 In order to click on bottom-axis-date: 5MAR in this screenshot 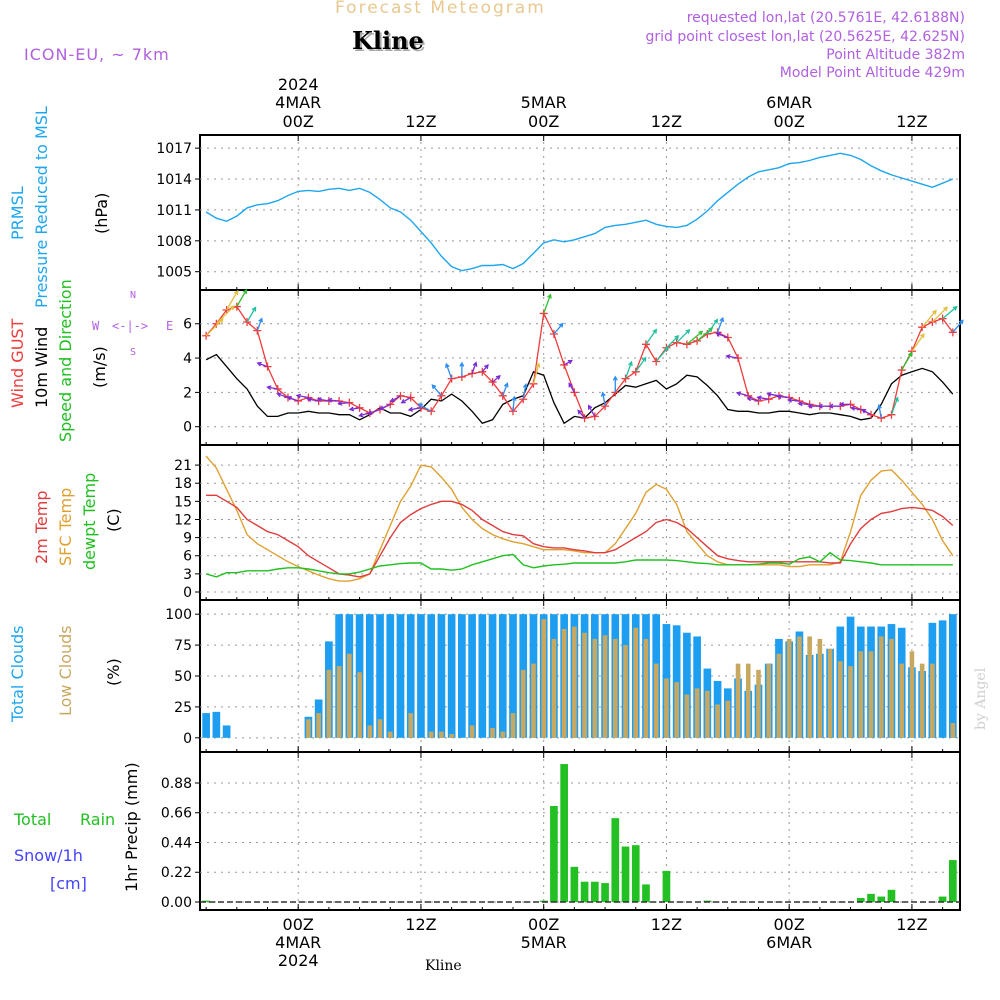, I will do `click(544, 942)`.